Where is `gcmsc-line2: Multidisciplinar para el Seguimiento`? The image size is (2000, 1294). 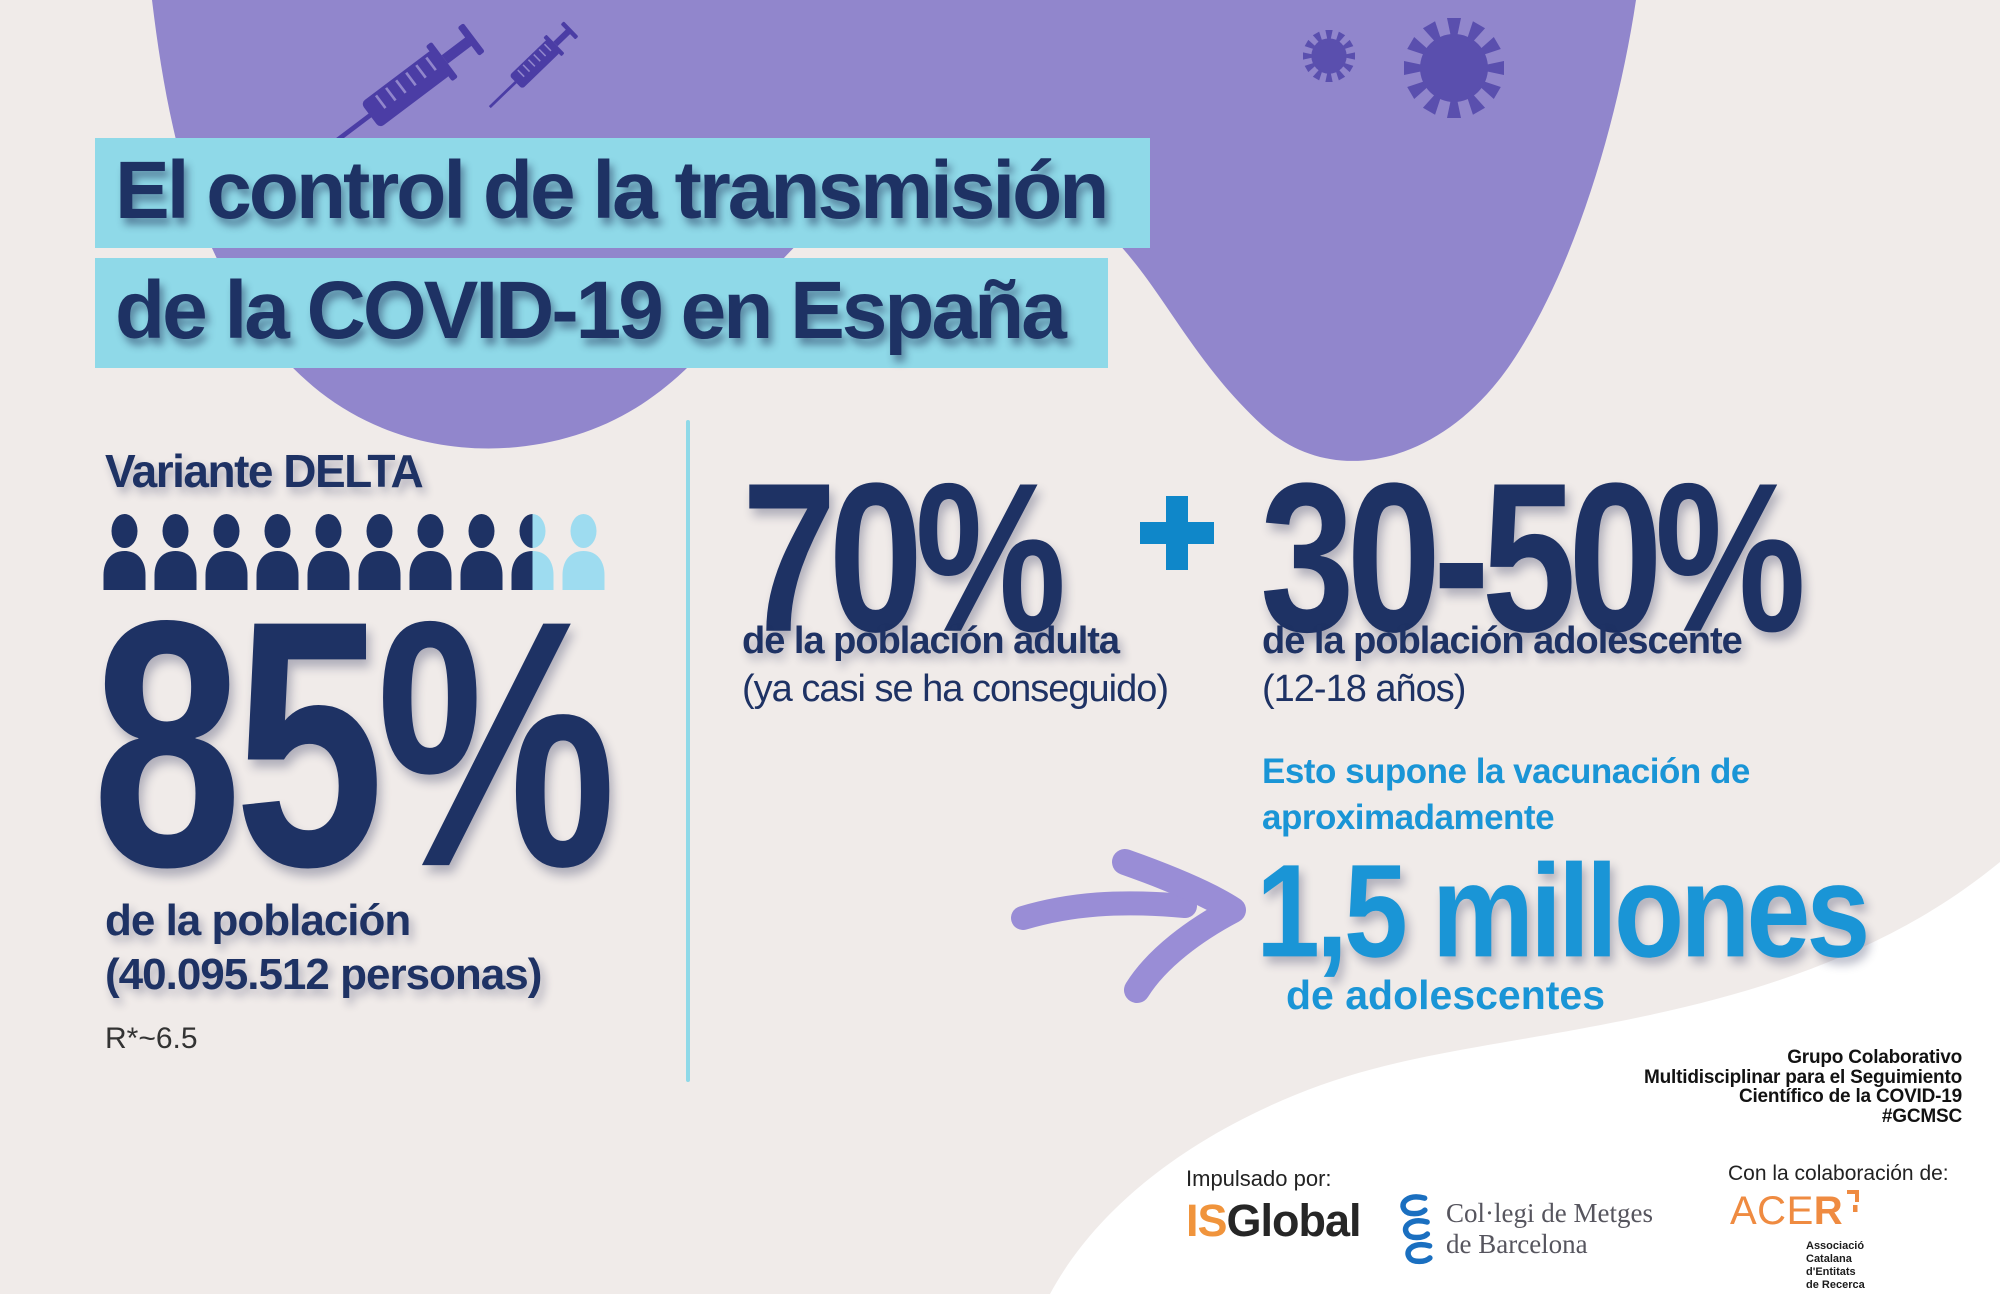
gcmsc-line2: Multidisciplinar para el Seguimiento is located at coordinates (1803, 1077).